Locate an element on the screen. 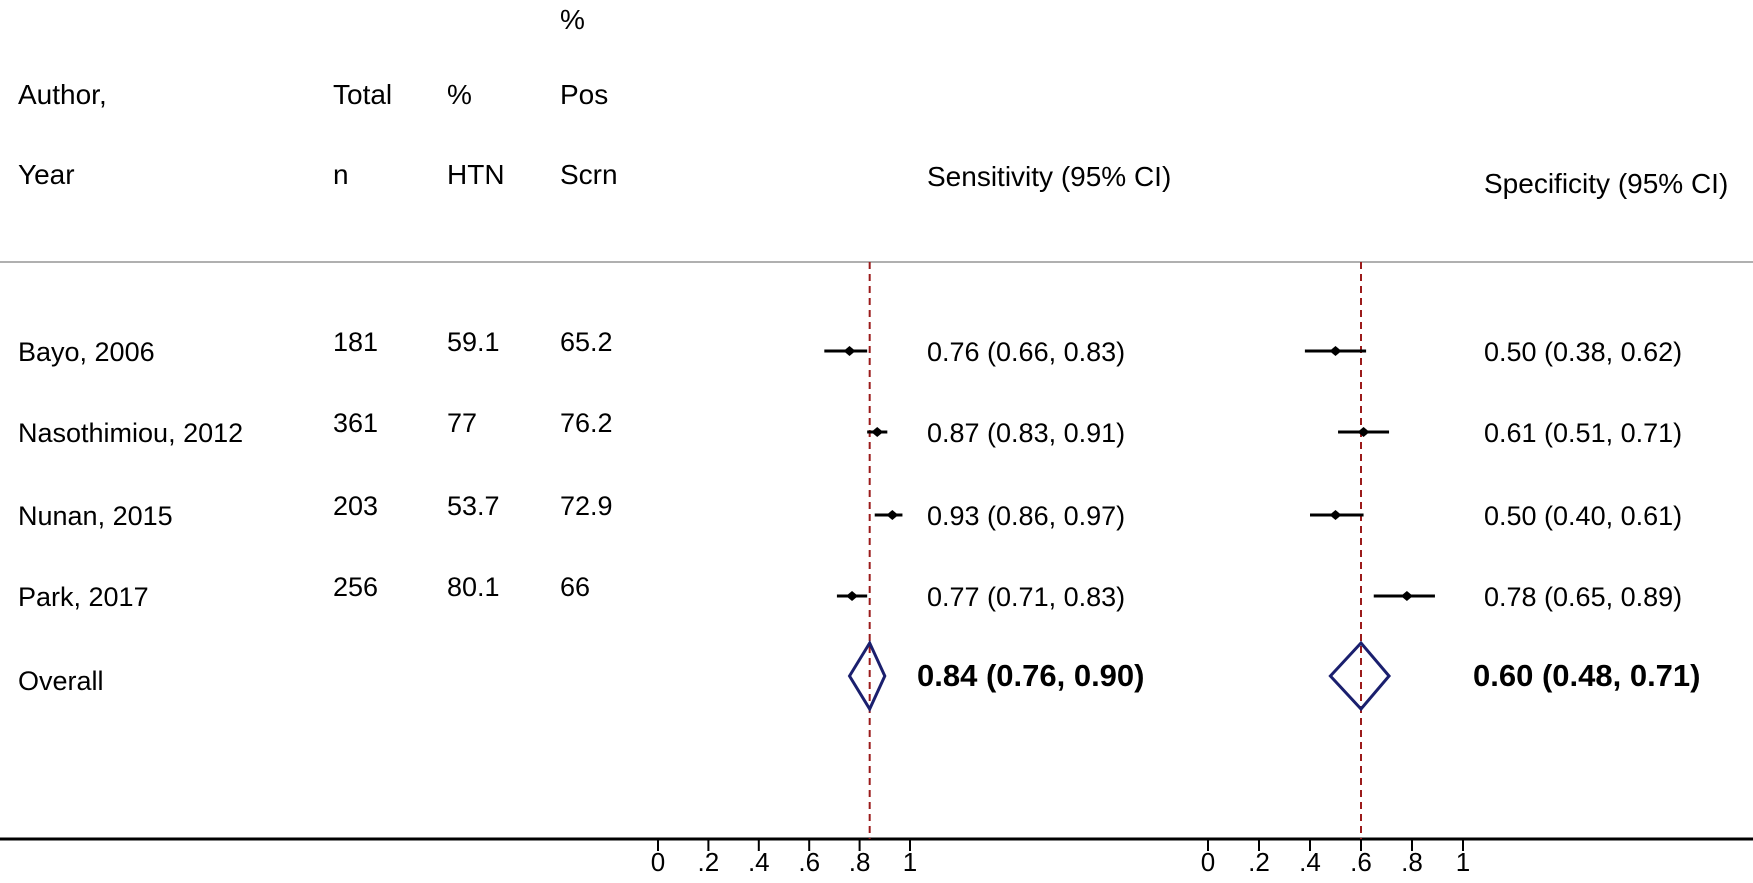  header-pos-line1: % is located at coordinates (572, 19).